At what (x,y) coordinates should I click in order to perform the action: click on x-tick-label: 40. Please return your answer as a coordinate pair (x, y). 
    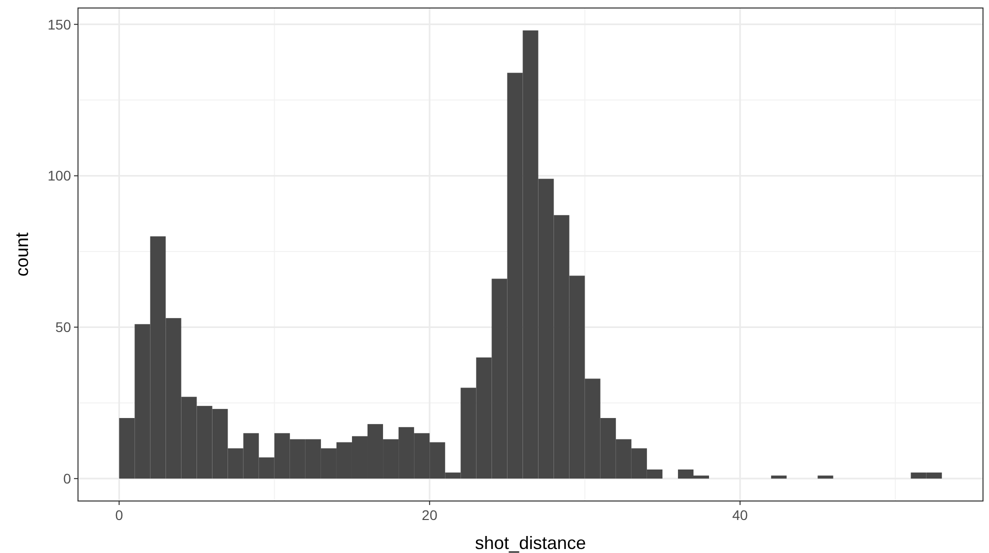
    Looking at the image, I should click on (740, 515).